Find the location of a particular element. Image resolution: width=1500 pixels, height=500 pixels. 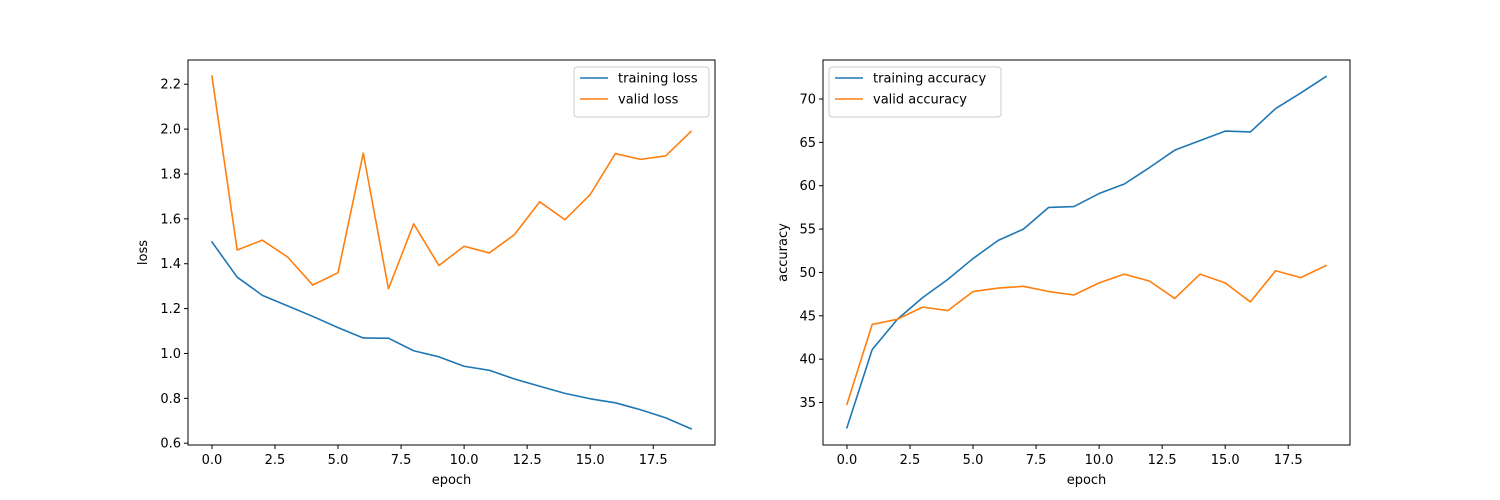

accuracy-legend-label-1: valid accuracy is located at coordinates (920, 100).